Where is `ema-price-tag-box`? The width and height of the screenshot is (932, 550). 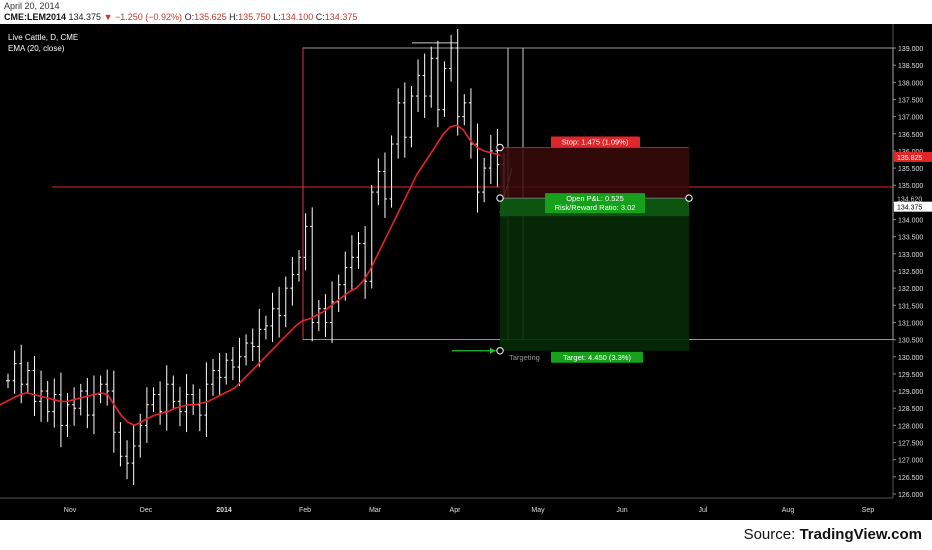
ema-price-tag-box is located at coordinates (913, 156).